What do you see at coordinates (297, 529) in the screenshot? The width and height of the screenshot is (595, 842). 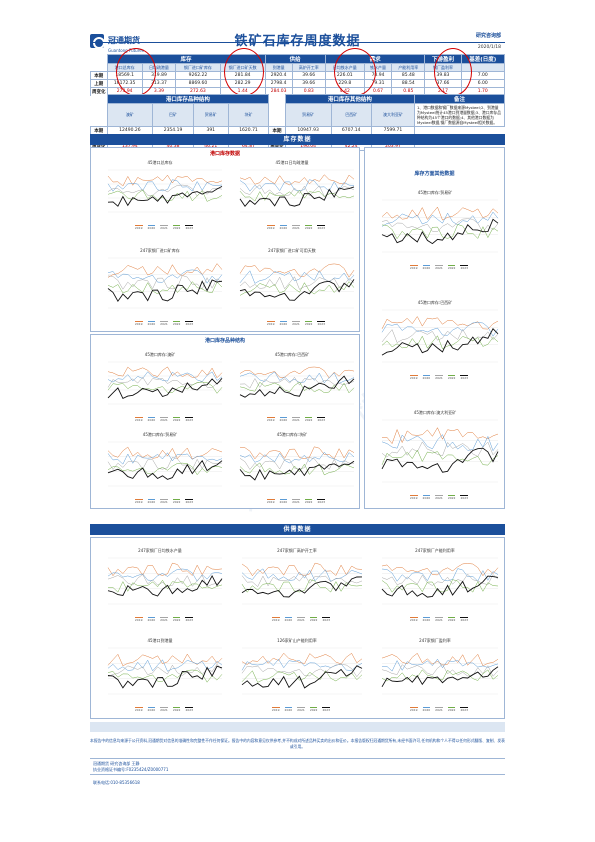 I see `supply-section-bar: 供需数据` at bounding box center [297, 529].